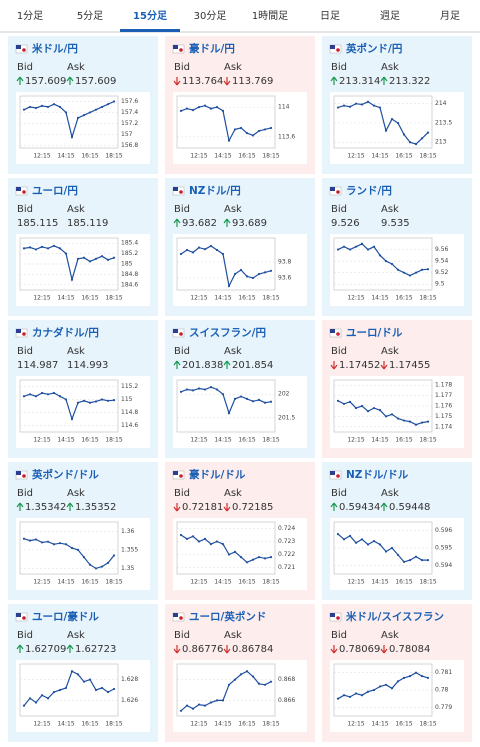  What do you see at coordinates (390, 16) in the screenshot?
I see `tab: 週足` at bounding box center [390, 16].